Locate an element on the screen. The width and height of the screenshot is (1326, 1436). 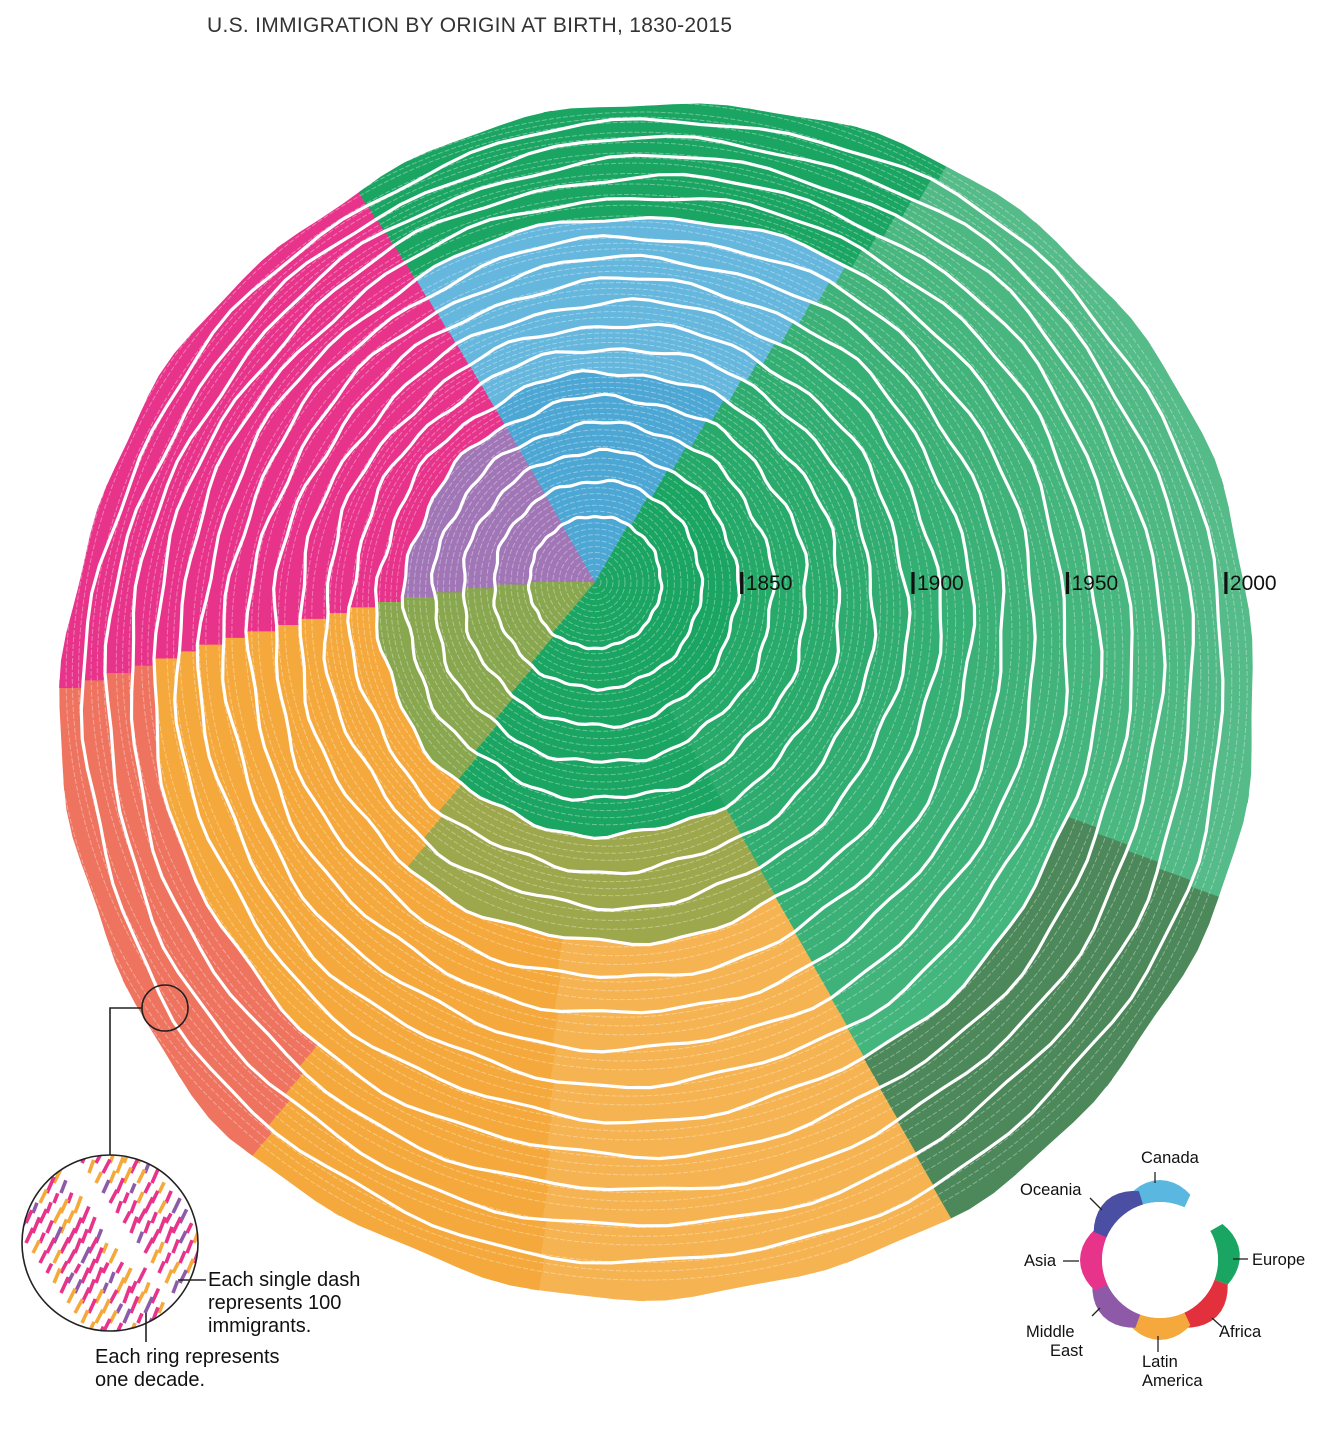
ring-note: Each ring represents one decade. is located at coordinates (187, 1369).